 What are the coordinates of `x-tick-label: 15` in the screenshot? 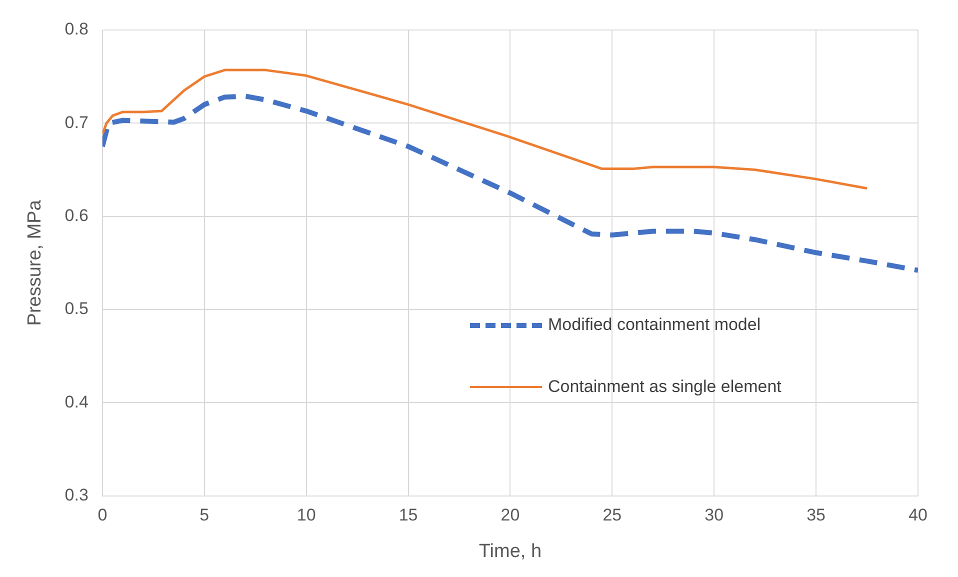 It's located at (408, 515).